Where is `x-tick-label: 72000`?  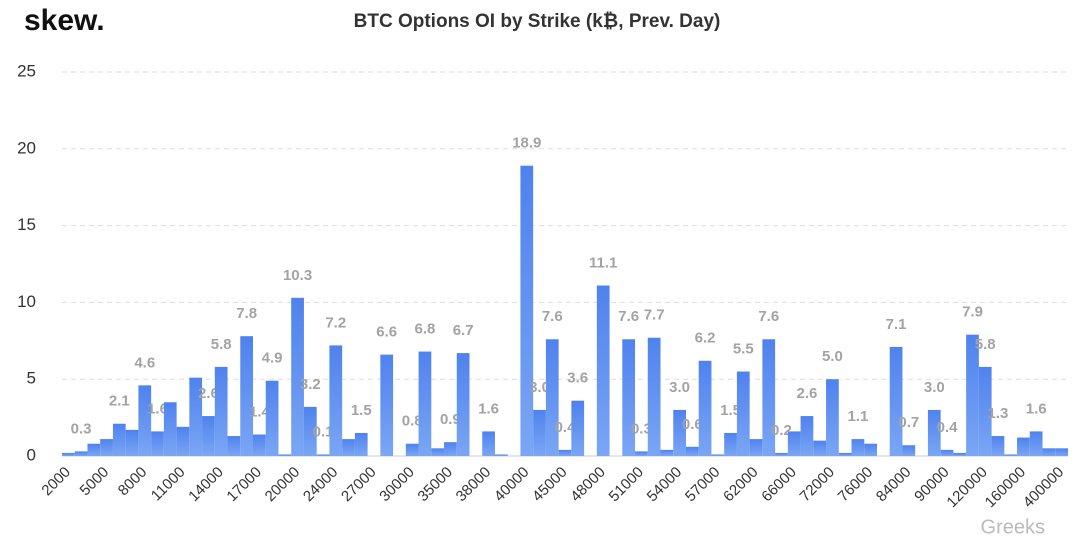
x-tick-label: 72000 is located at coordinates (818, 485).